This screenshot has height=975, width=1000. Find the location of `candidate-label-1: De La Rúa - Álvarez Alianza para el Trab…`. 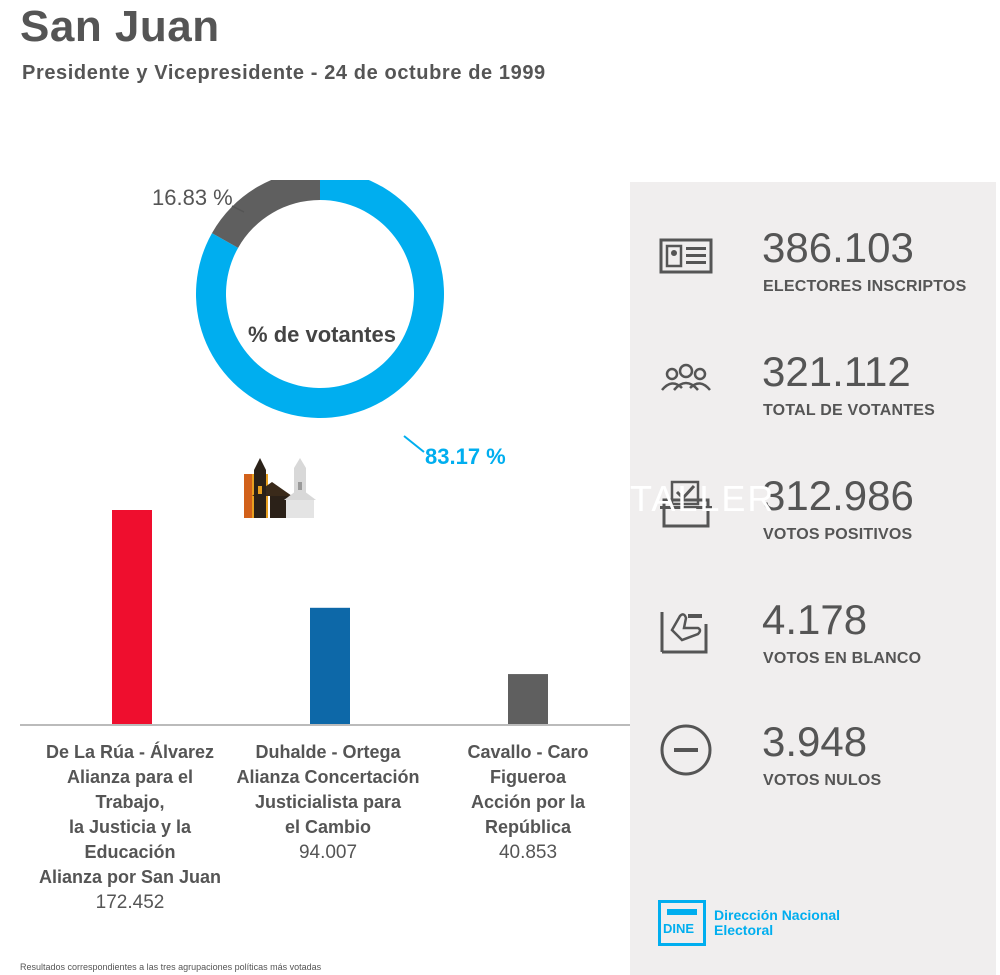

candidate-label-1: De La Rúa - Álvarez Alianza para el Trab… is located at coordinates (130, 827).